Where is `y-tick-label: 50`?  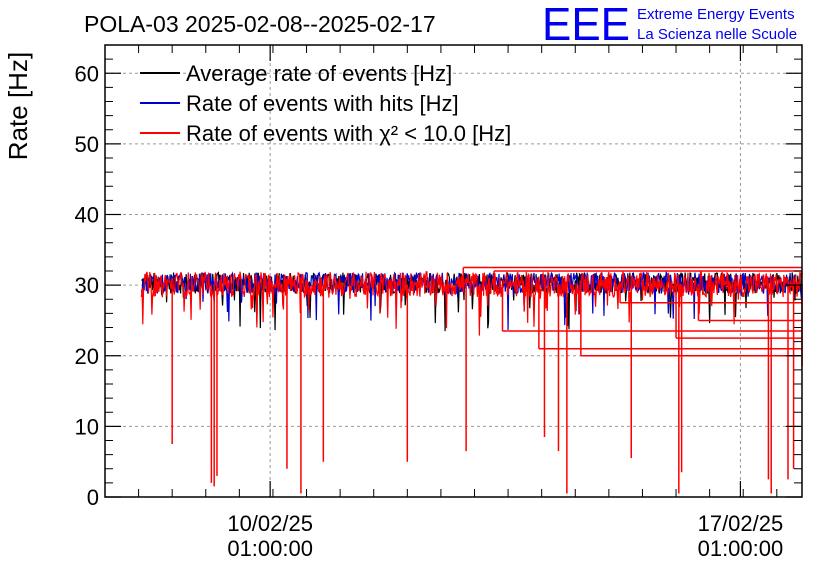
y-tick-label: 50 is located at coordinates (87, 144).